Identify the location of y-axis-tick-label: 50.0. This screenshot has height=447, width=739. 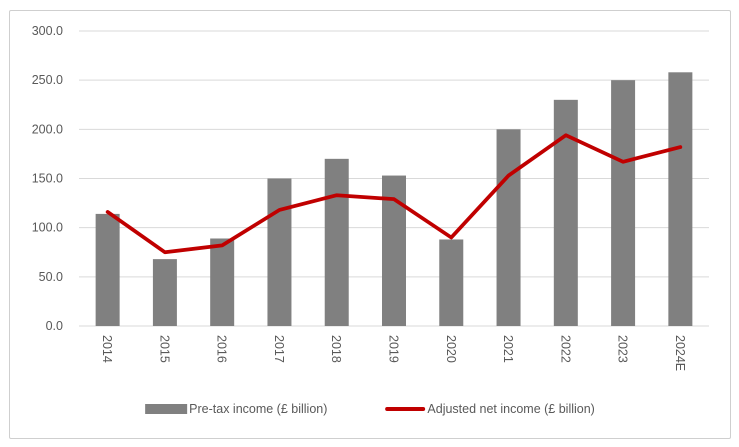
(51, 277).